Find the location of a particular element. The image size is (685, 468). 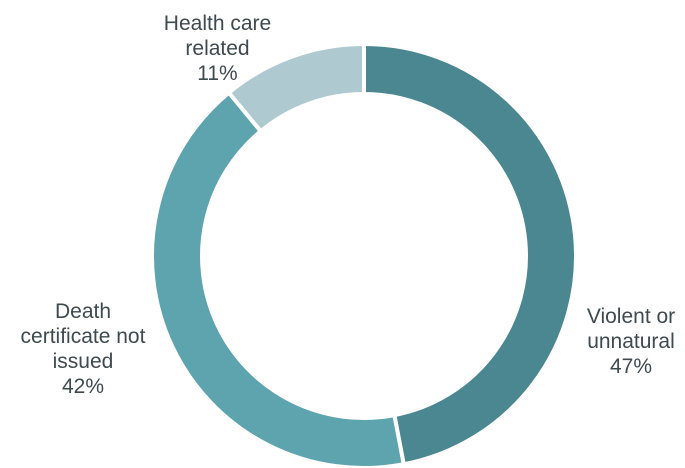

slice-label-line: related is located at coordinates (217, 48).